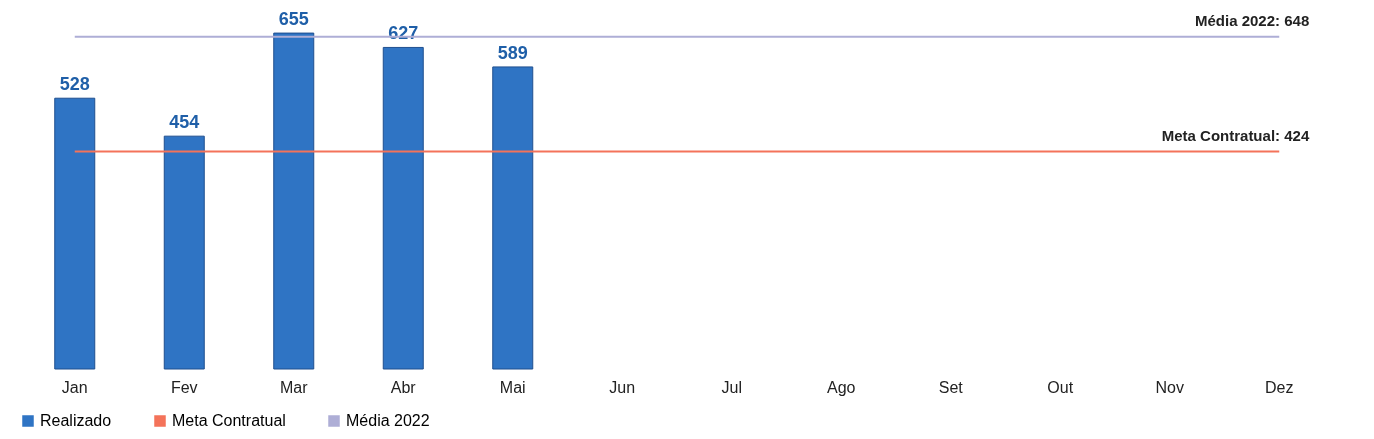 This screenshot has height=439, width=1374. What do you see at coordinates (622, 387) in the screenshot?
I see `x-tick-label: Jun` at bounding box center [622, 387].